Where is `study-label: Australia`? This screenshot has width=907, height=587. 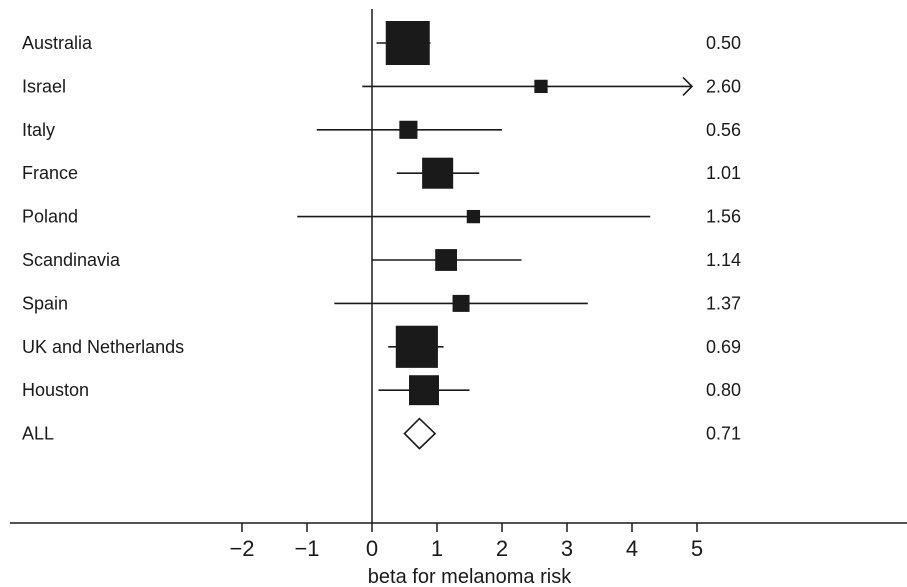 study-label: Australia is located at coordinates (57, 43).